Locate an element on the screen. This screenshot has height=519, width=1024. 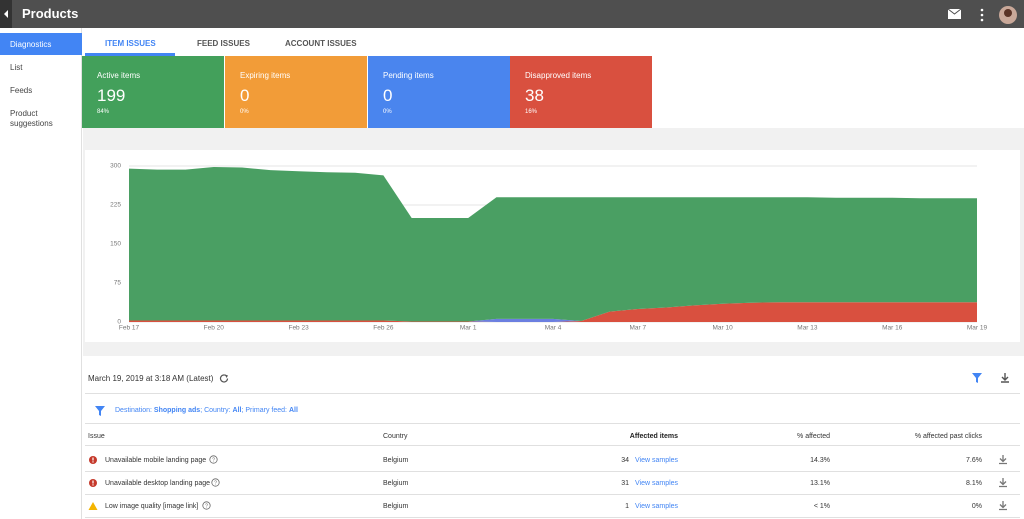
top-icons is located at coordinates (984, 15).